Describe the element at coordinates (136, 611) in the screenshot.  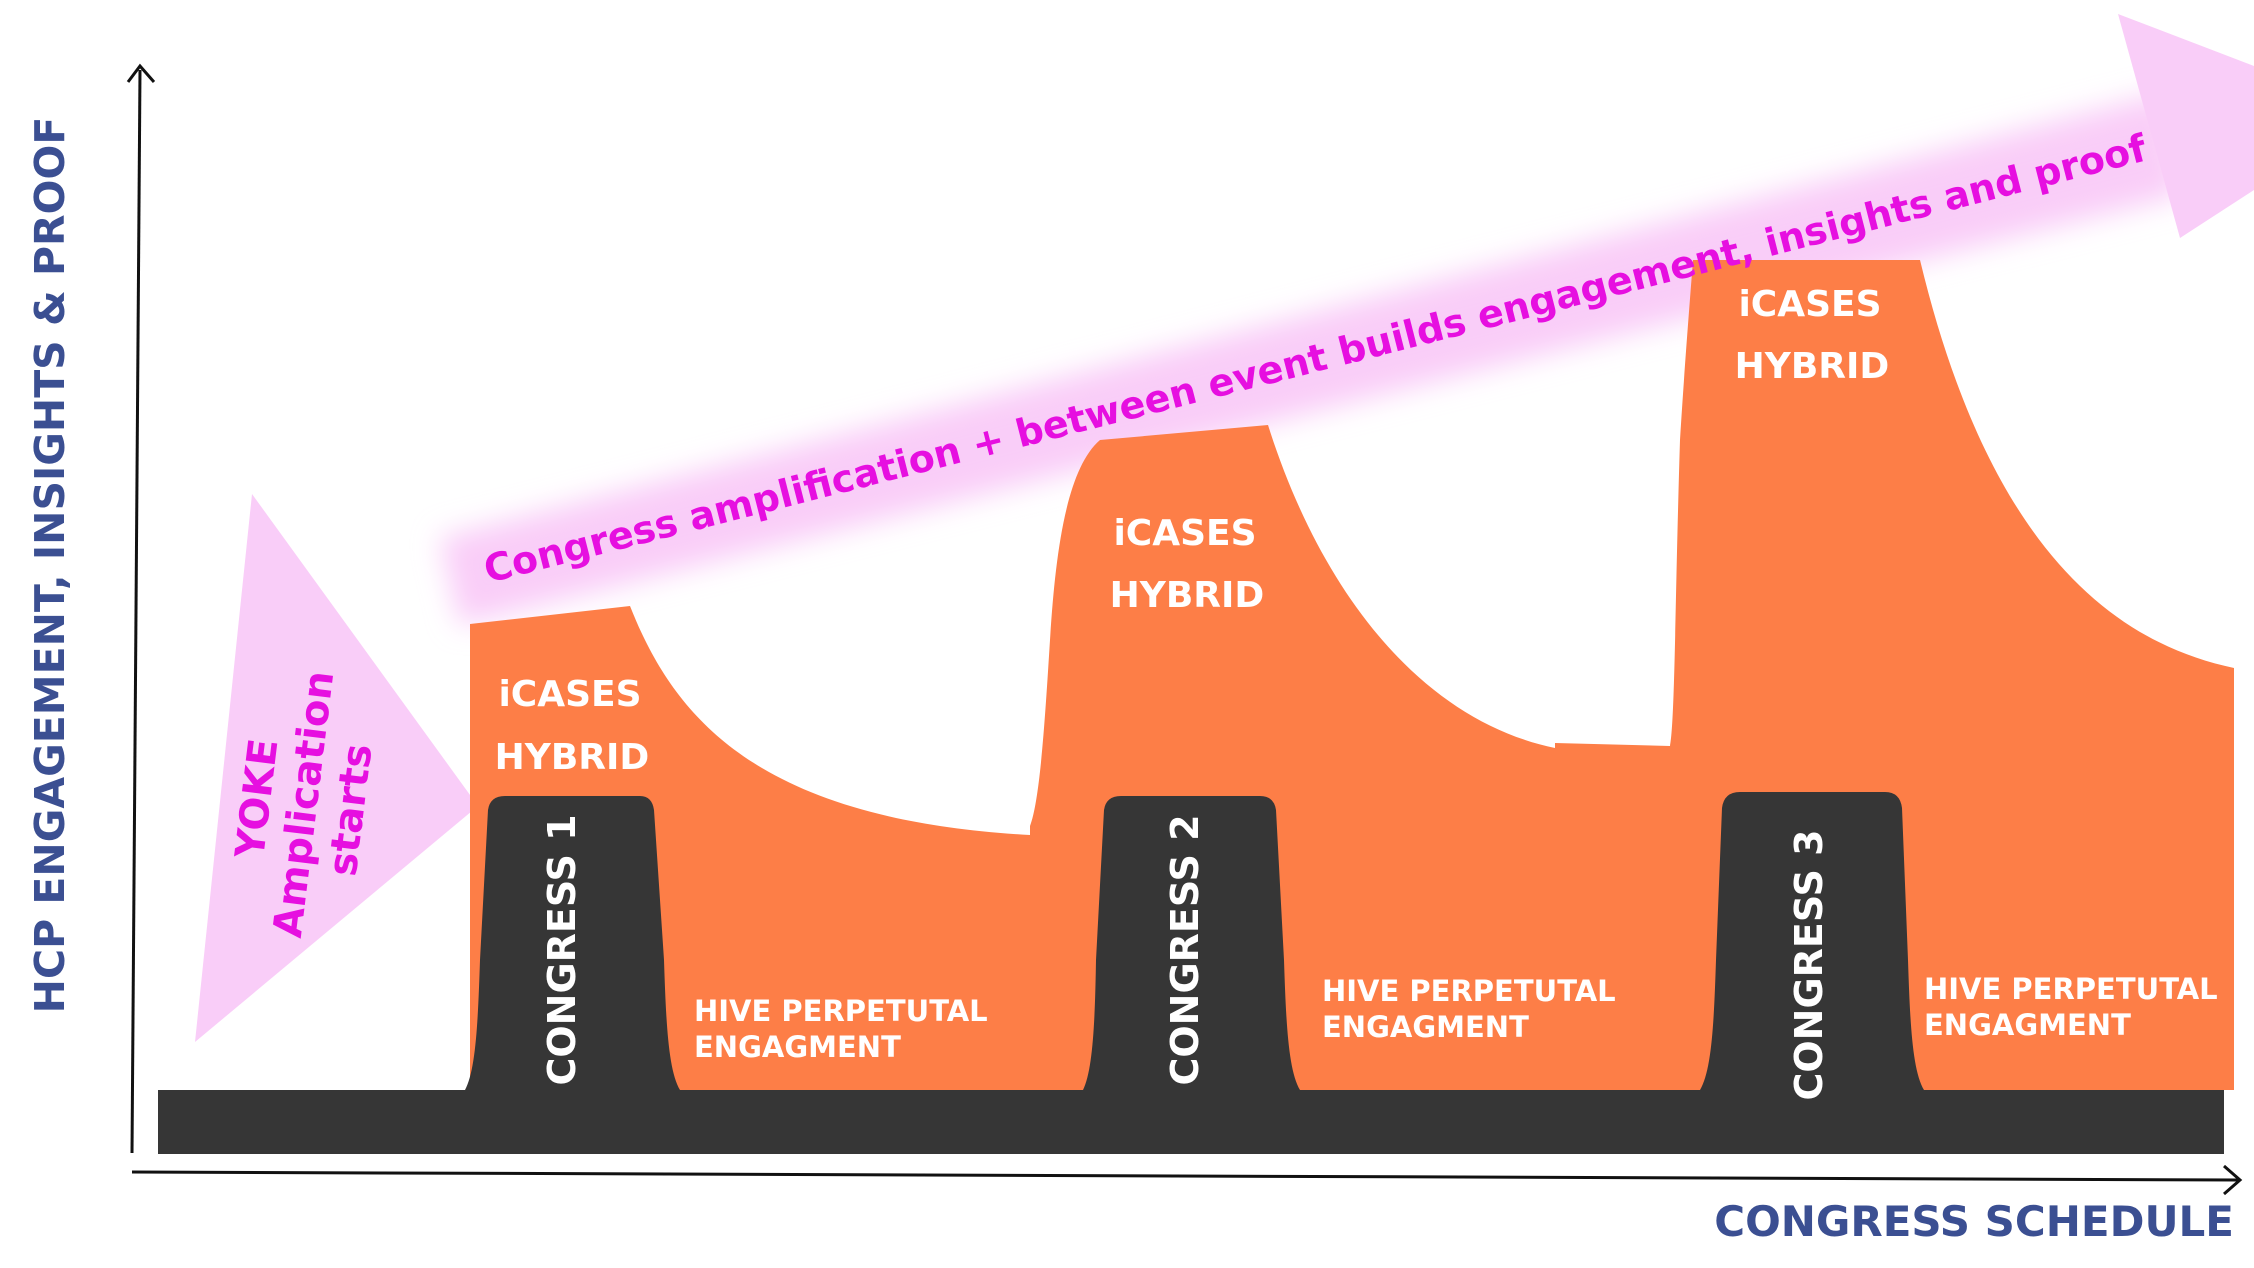
I see `y-axis-line` at that location.